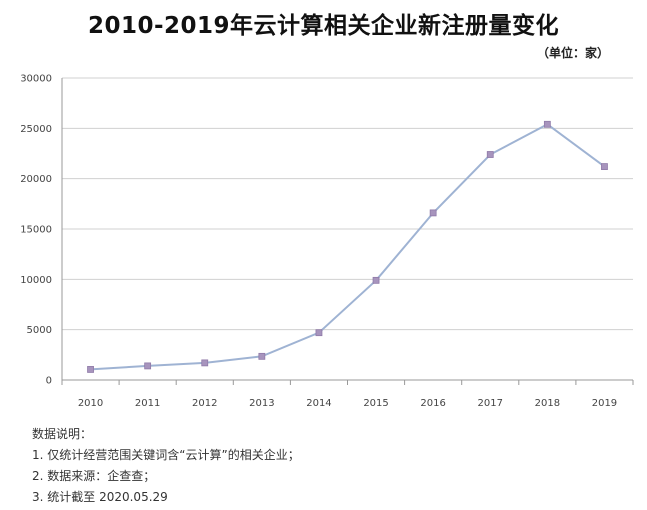  I want to click on x-tick-label: 2019, so click(604, 403).